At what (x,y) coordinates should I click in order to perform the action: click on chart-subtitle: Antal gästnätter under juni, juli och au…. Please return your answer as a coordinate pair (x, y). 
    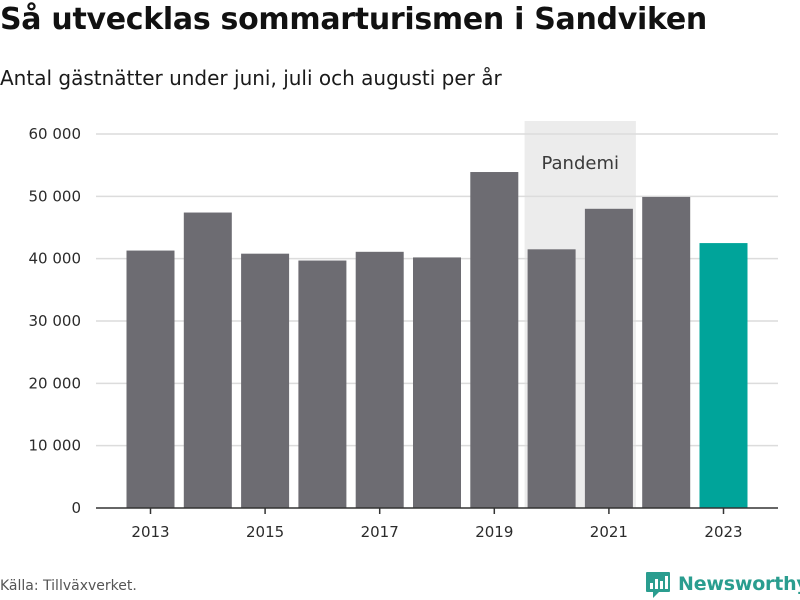
    Looking at the image, I should click on (251, 78).